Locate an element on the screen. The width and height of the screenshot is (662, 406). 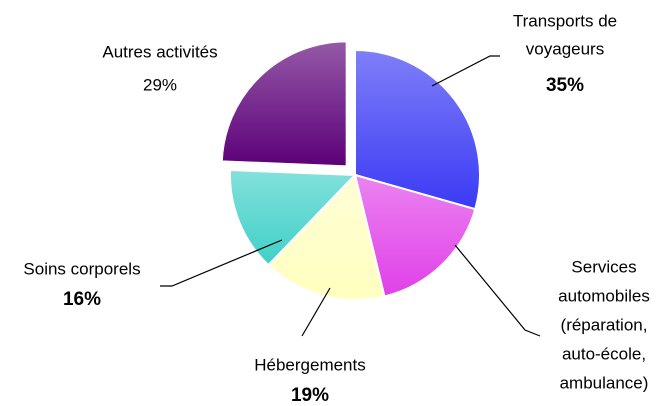
value-label: 16% is located at coordinates (82, 299).